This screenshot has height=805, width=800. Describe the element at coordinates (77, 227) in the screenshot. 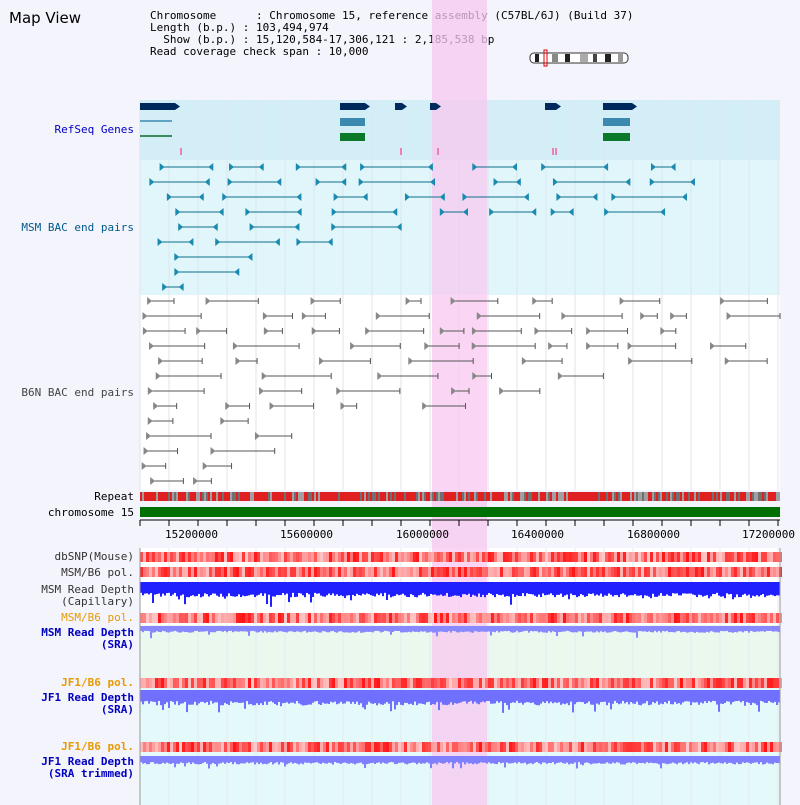

I see `track-label-msm-bac: MSM BAC end pairs` at that location.